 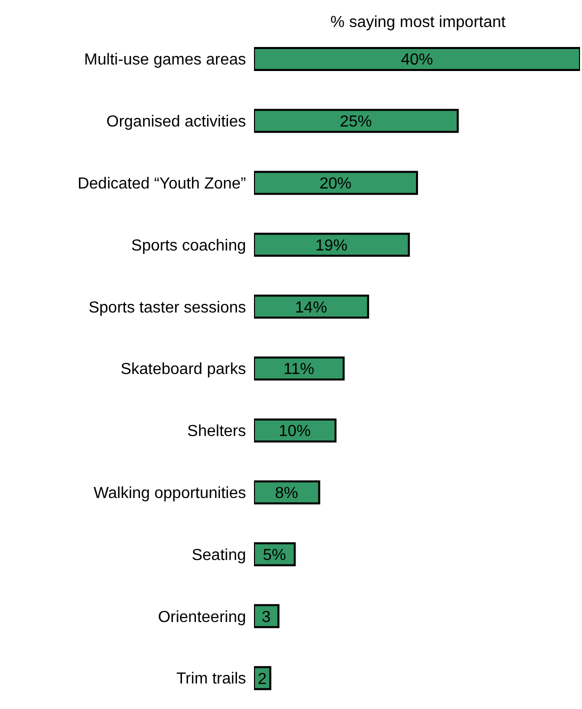 I want to click on y-tick-label: Skateboard parks, so click(x=183, y=369).